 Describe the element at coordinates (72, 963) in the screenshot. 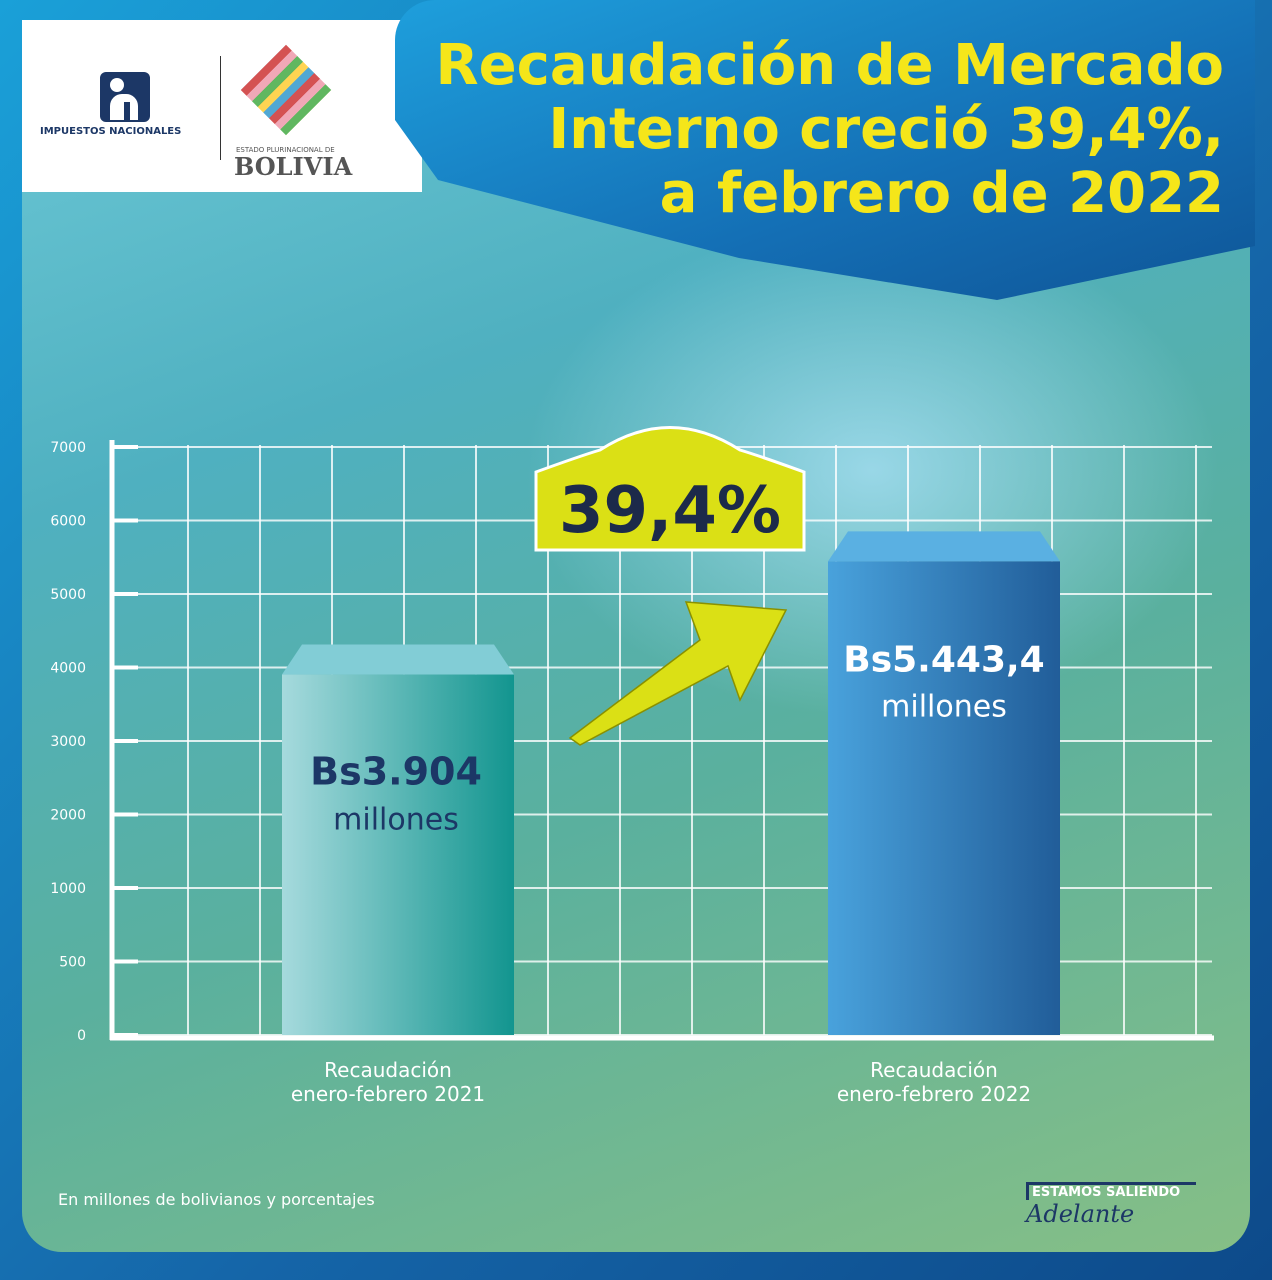

I see `y-tick-label: 500` at that location.